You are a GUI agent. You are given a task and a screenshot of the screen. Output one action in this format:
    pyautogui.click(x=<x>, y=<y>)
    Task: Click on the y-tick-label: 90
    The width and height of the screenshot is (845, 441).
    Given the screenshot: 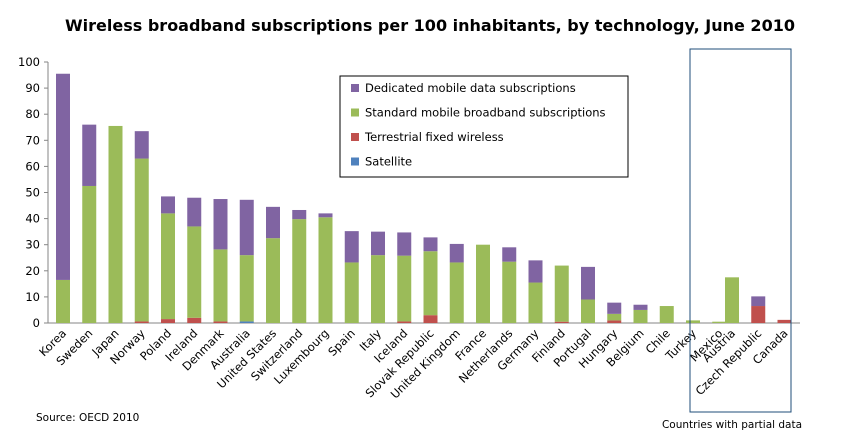 What is the action you would take?
    pyautogui.click(x=32, y=88)
    